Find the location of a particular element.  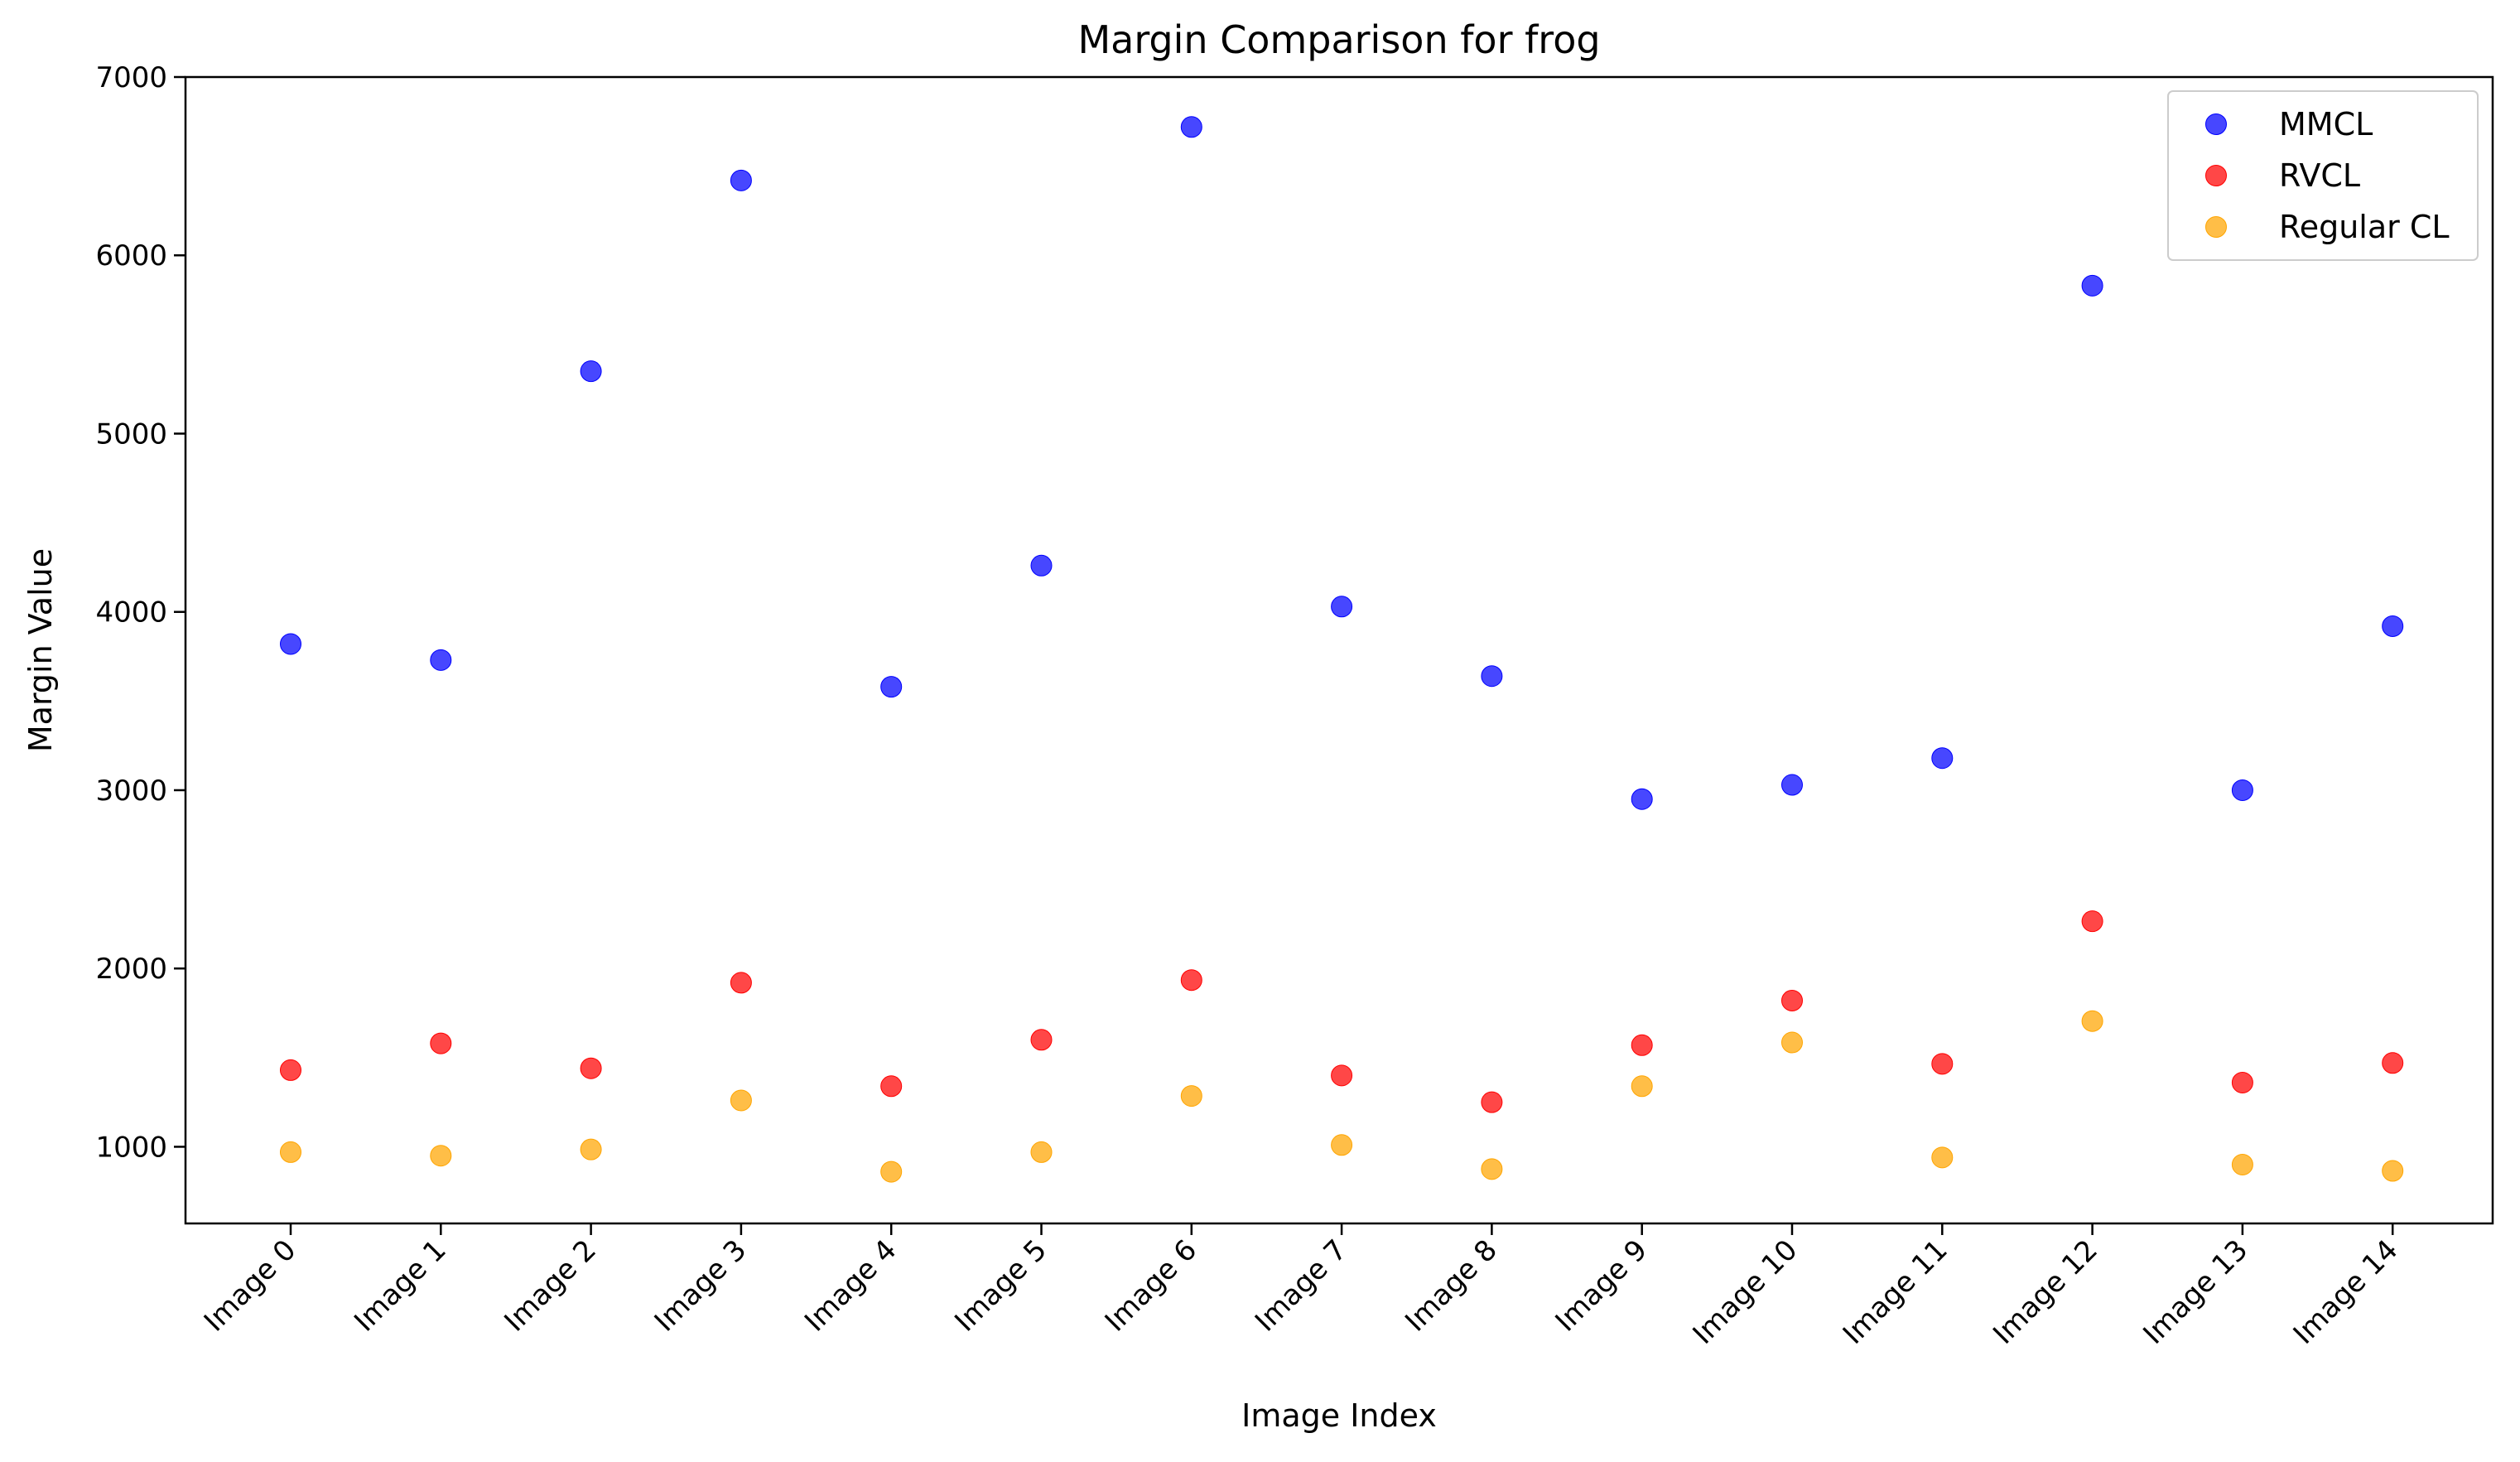

y-axis: 1000 2000 3000 4000 5000 6000 7000 is located at coordinates (140, 612).